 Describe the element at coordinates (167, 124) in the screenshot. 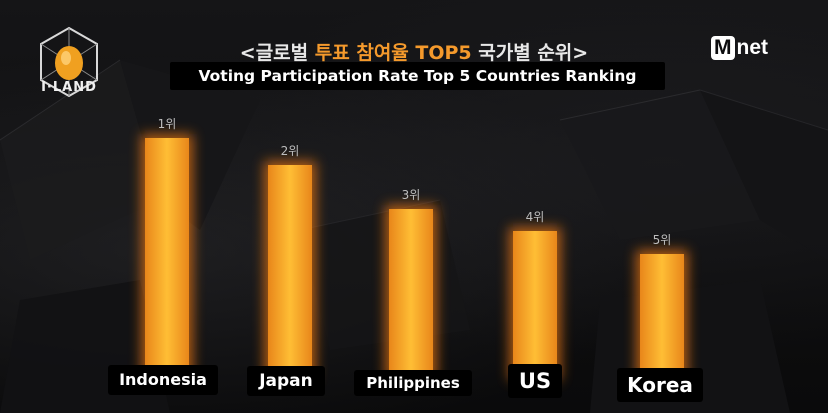

I see `rank-label-1: 1위` at that location.